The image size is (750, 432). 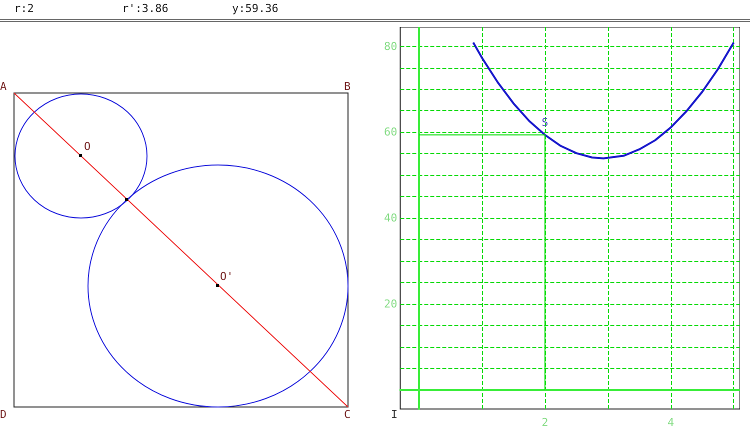 I want to click on line-series, so click(x=603, y=100).